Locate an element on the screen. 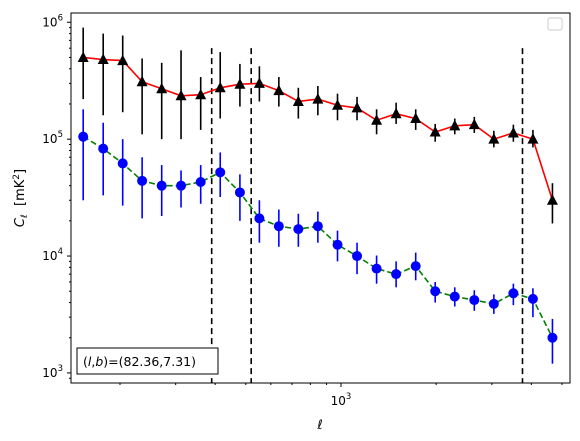  coordinate-annotation: (l,b)=(82.36,7.31) is located at coordinates (147, 361).